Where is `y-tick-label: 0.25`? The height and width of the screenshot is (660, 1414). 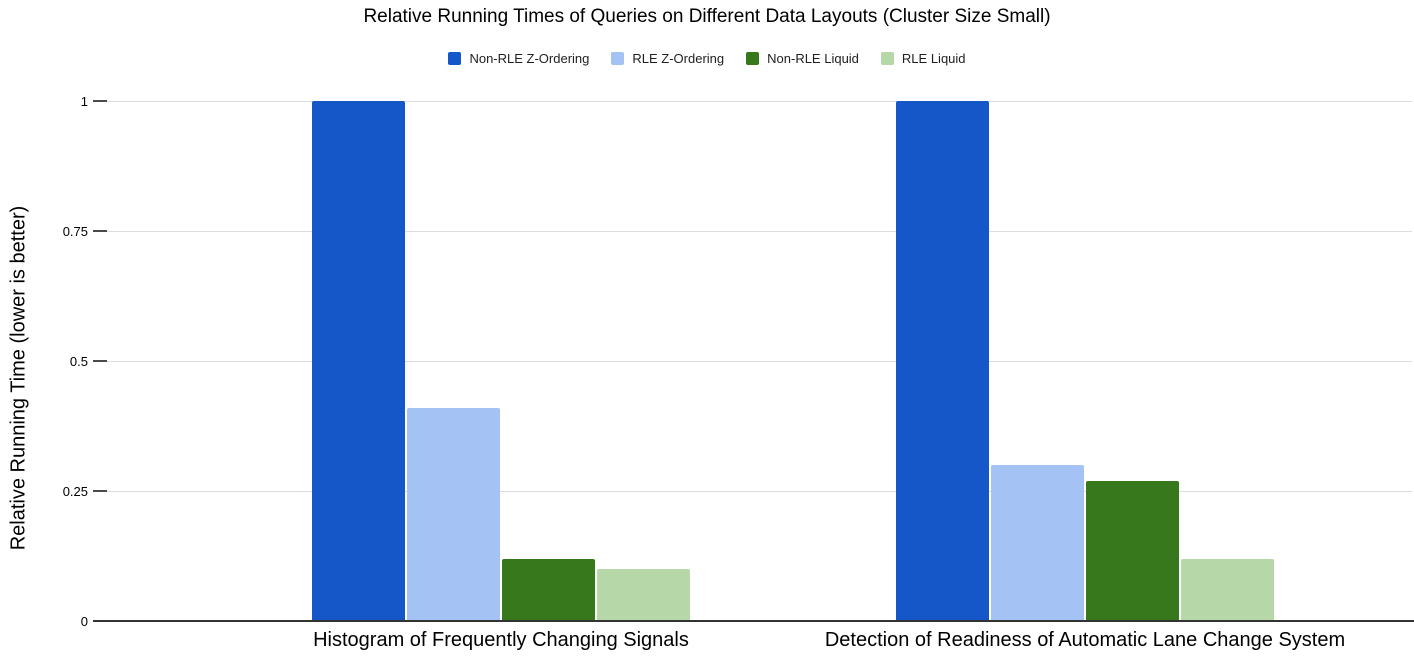
y-tick-label: 0.25 is located at coordinates (75, 491).